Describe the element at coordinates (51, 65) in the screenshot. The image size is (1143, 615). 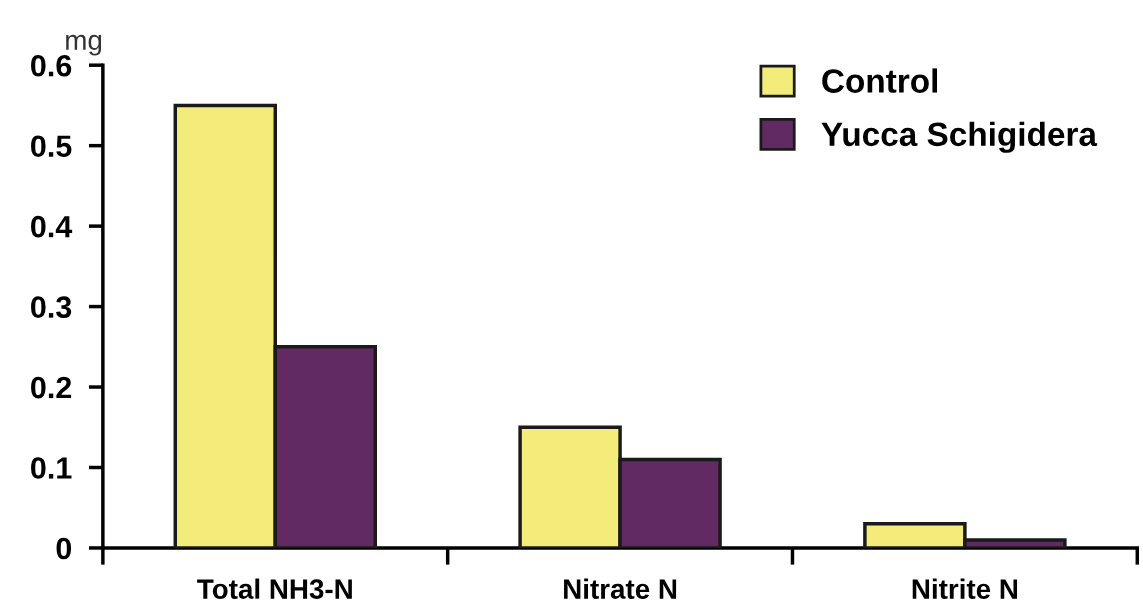
I see `y-tick-label: 0.6` at that location.